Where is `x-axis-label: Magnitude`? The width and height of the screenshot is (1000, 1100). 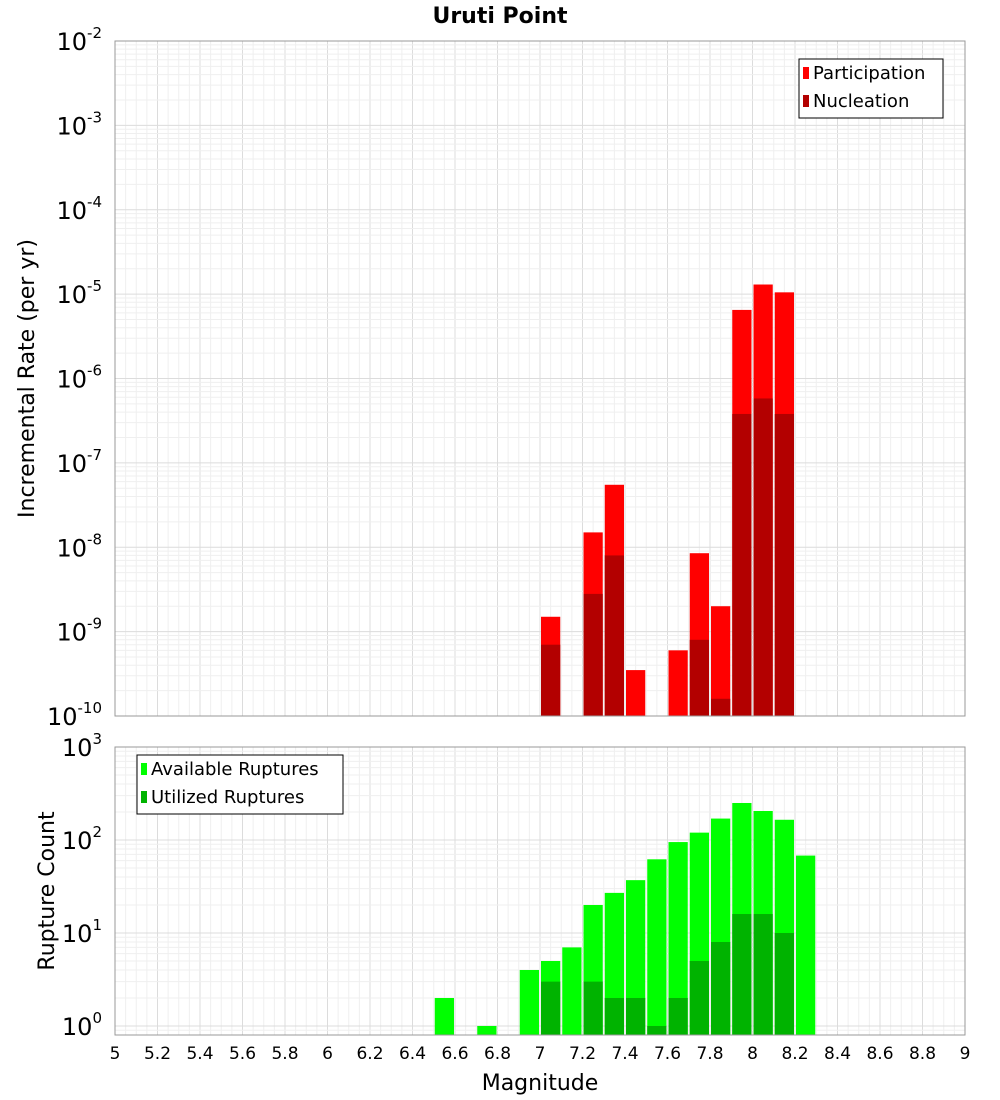
x-axis-label: Magnitude is located at coordinates (540, 1083).